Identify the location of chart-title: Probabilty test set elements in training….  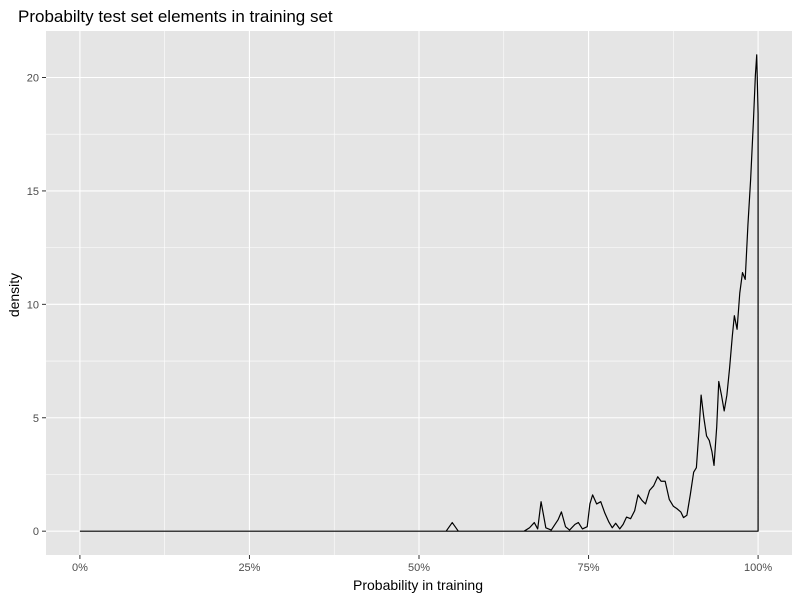
(175, 16).